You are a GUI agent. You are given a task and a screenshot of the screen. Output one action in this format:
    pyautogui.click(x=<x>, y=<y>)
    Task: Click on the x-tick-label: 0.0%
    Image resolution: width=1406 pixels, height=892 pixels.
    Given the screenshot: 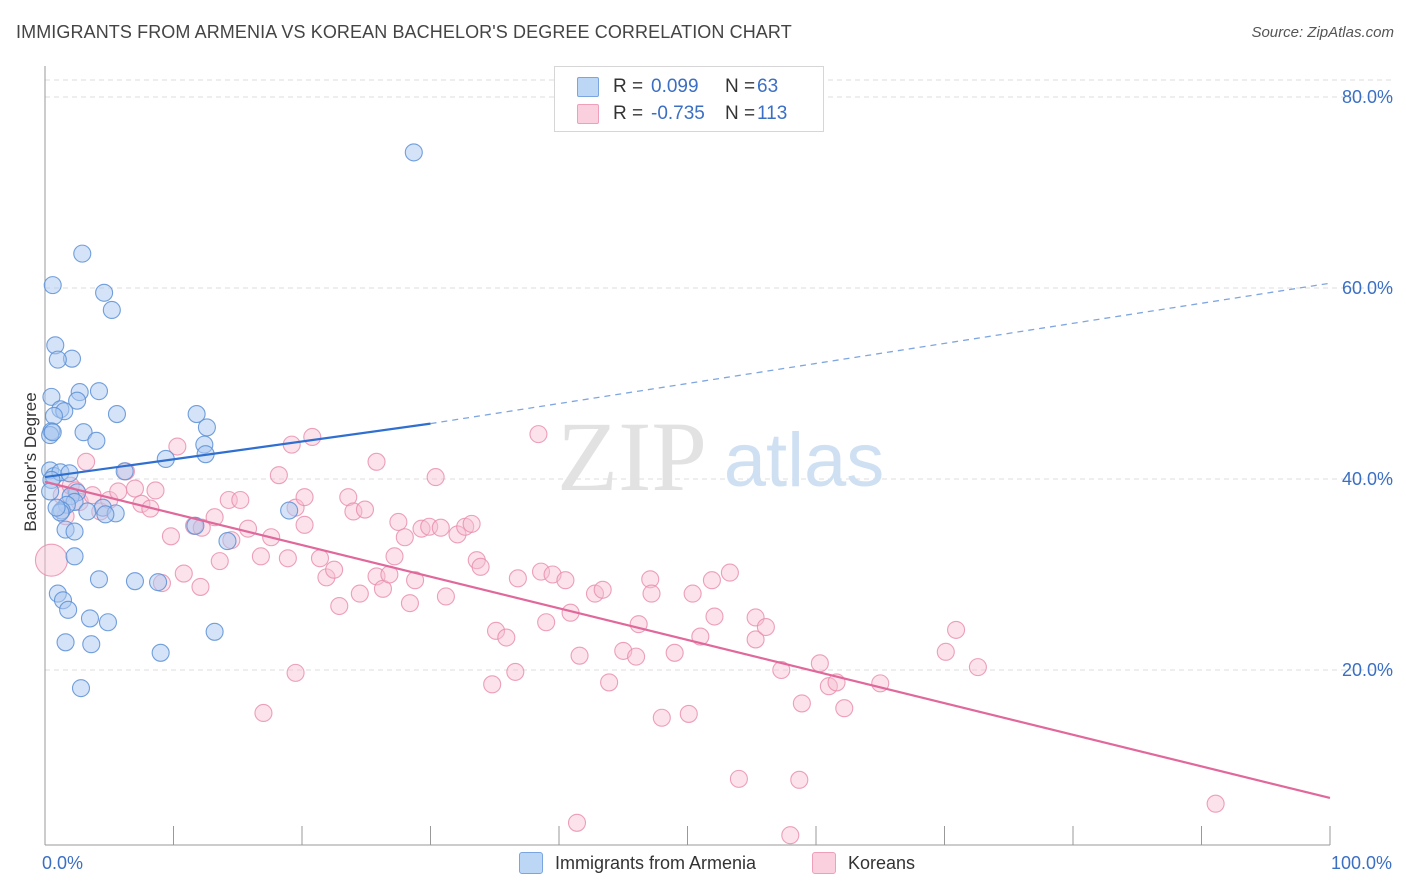 What is the action you would take?
    pyautogui.click(x=62, y=863)
    